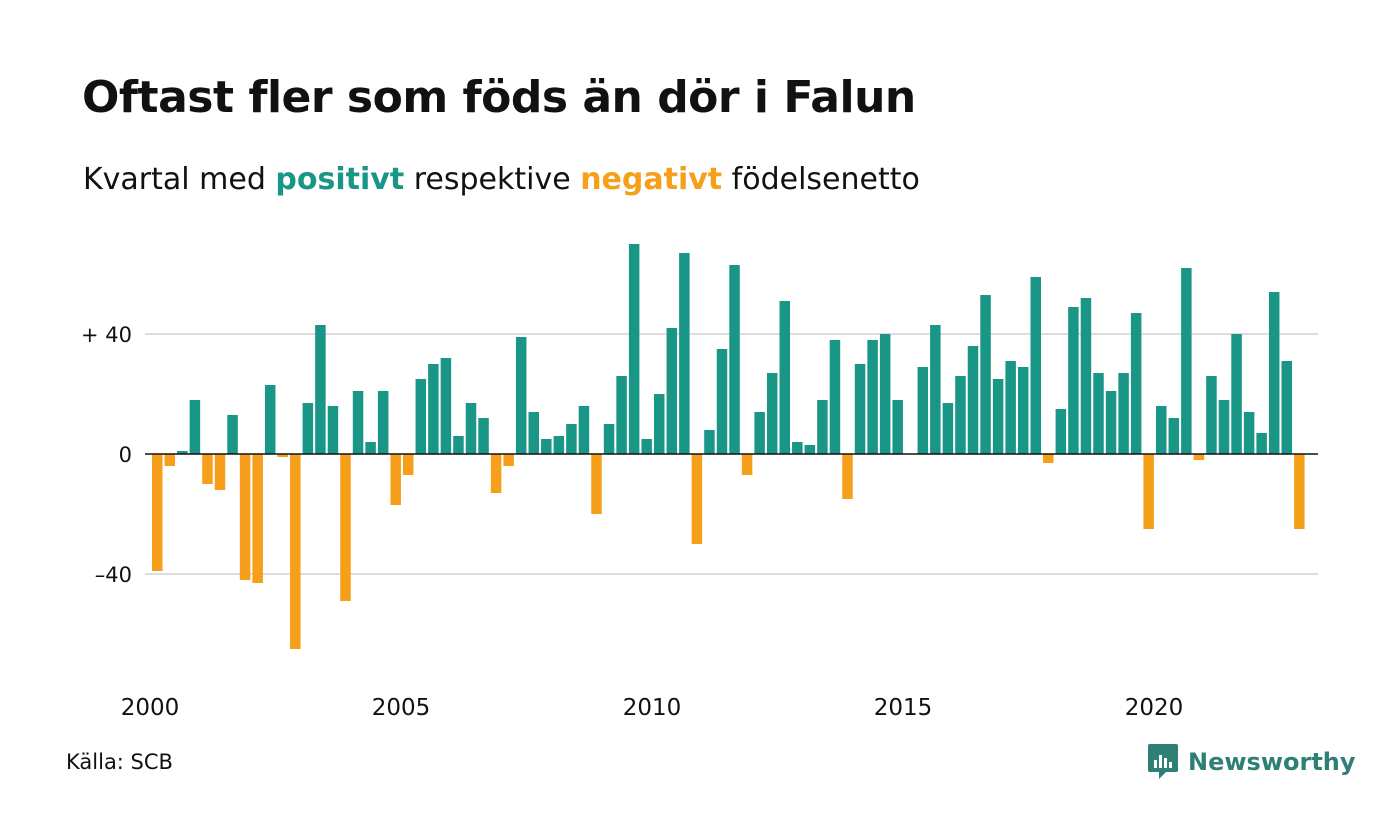 Image resolution: width=1400 pixels, height=840 pixels. What do you see at coordinates (113, 575) in the screenshot?
I see `y-tick-label: –40` at bounding box center [113, 575].